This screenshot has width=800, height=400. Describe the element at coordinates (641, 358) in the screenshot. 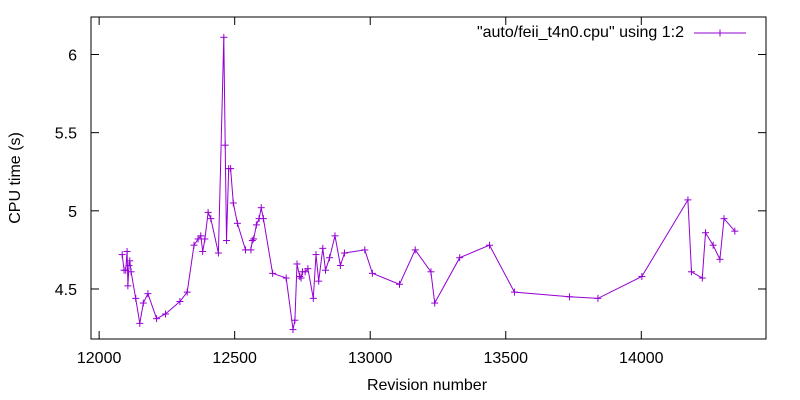

I see `x-tick-label: 14000` at that location.